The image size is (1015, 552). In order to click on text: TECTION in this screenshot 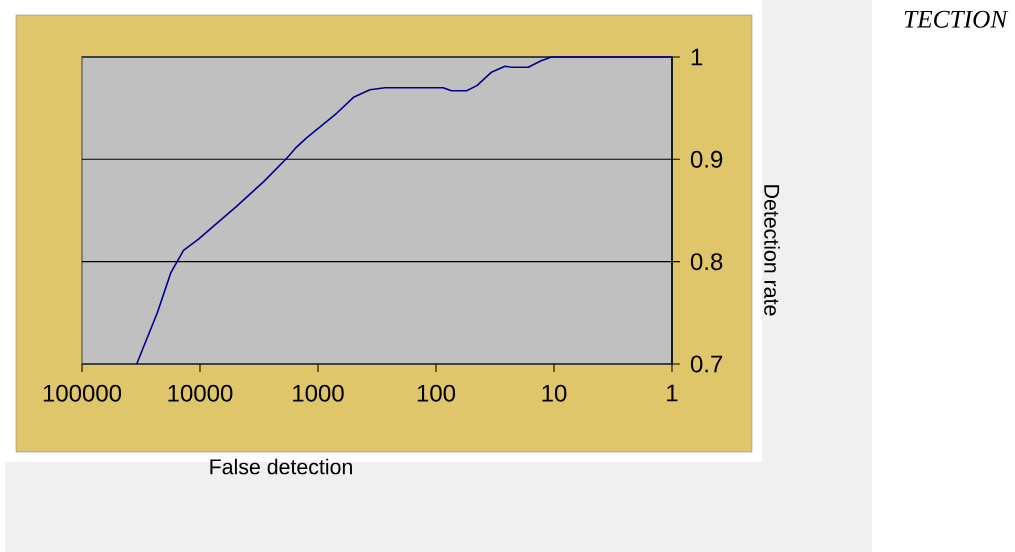, I will do `click(956, 19)`.